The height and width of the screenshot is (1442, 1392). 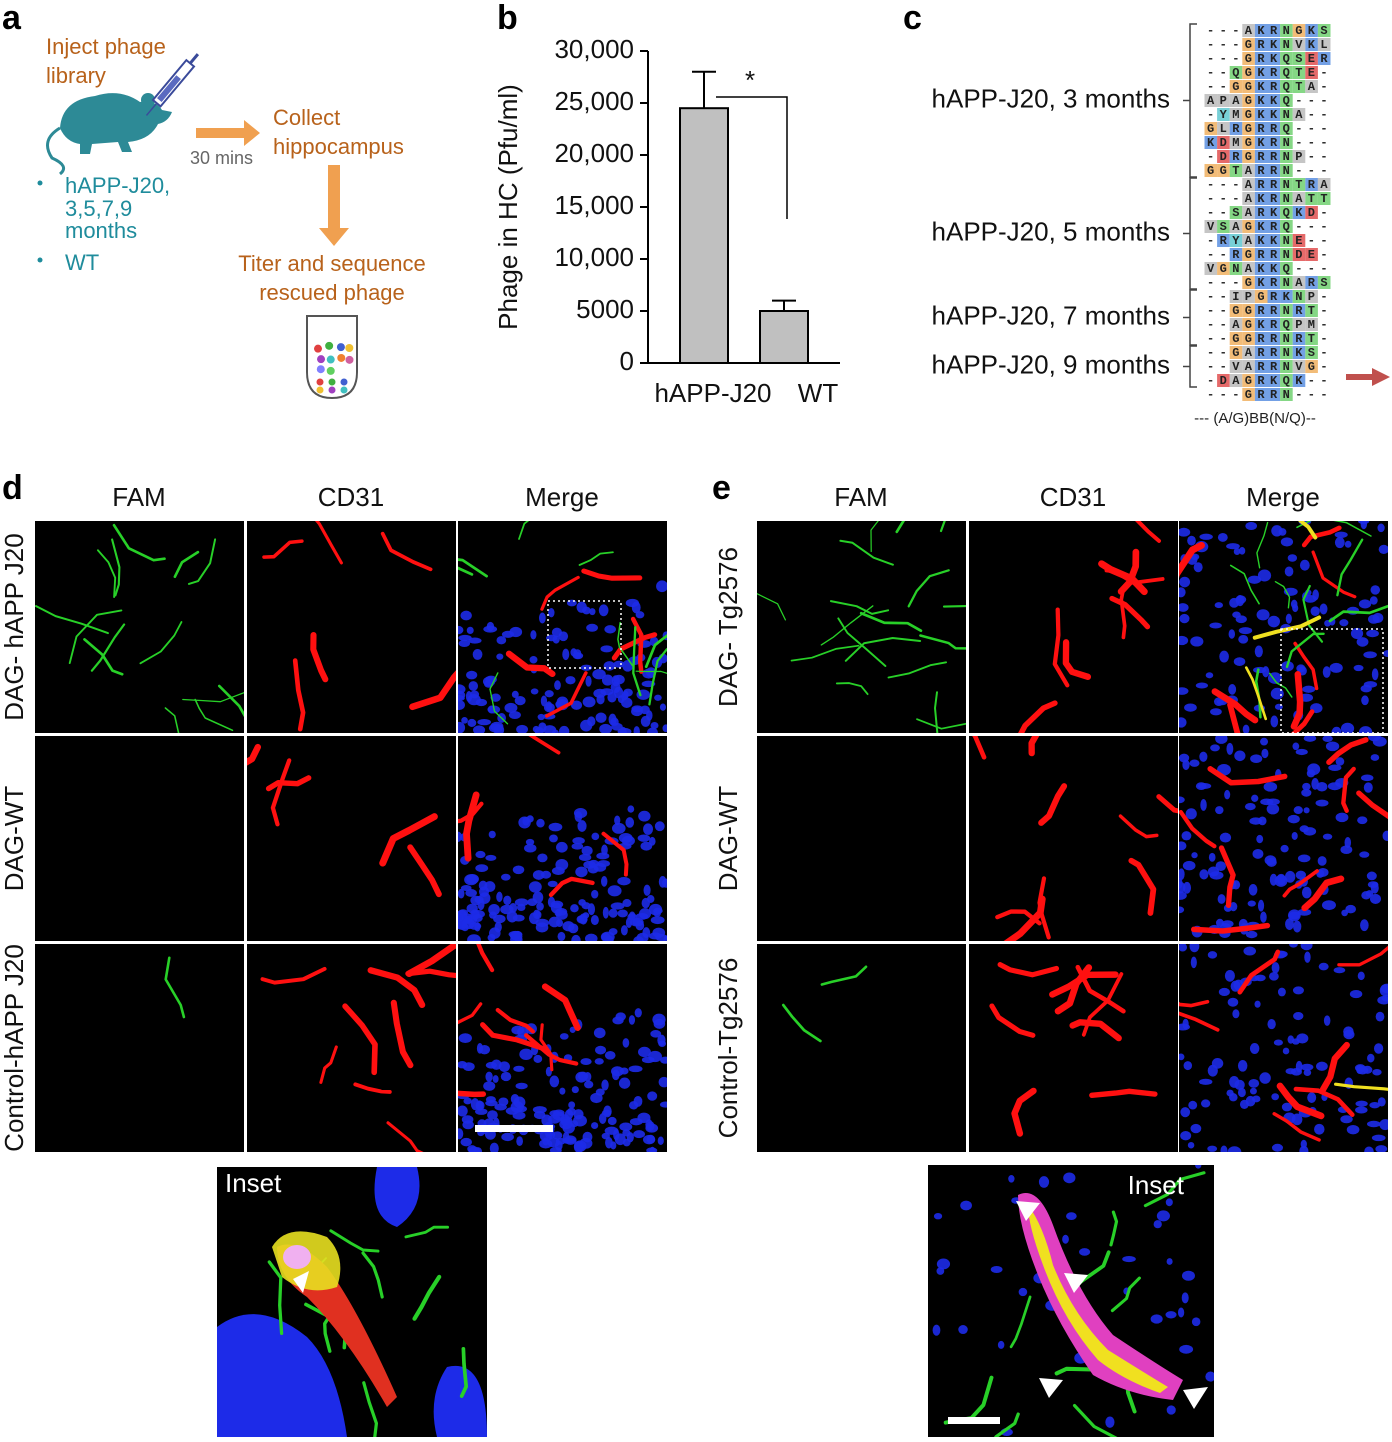 I want to click on micrograph, so click(x=139, y=627).